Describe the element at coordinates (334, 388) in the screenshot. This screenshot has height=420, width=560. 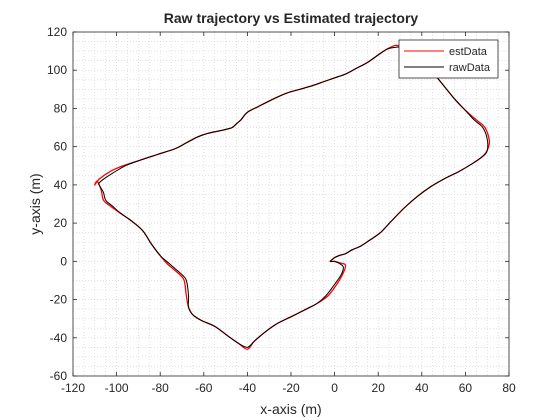
I see `x-tick-label: 0` at that location.